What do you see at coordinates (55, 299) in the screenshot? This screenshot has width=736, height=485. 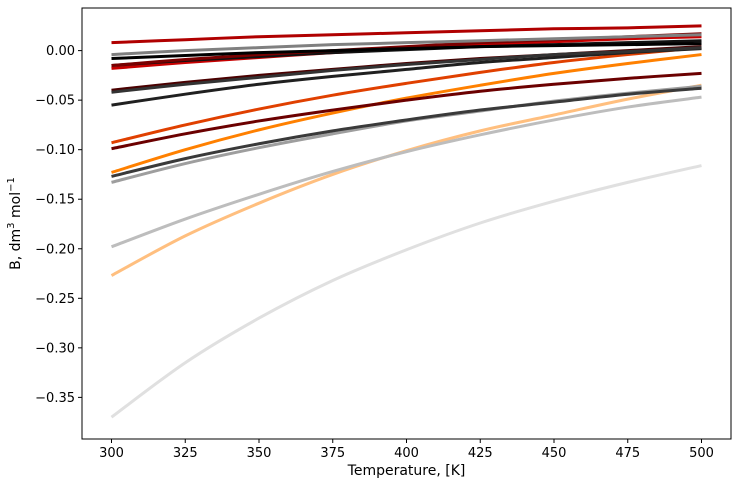 I see `y-tick-label: −0.25` at bounding box center [55, 299].